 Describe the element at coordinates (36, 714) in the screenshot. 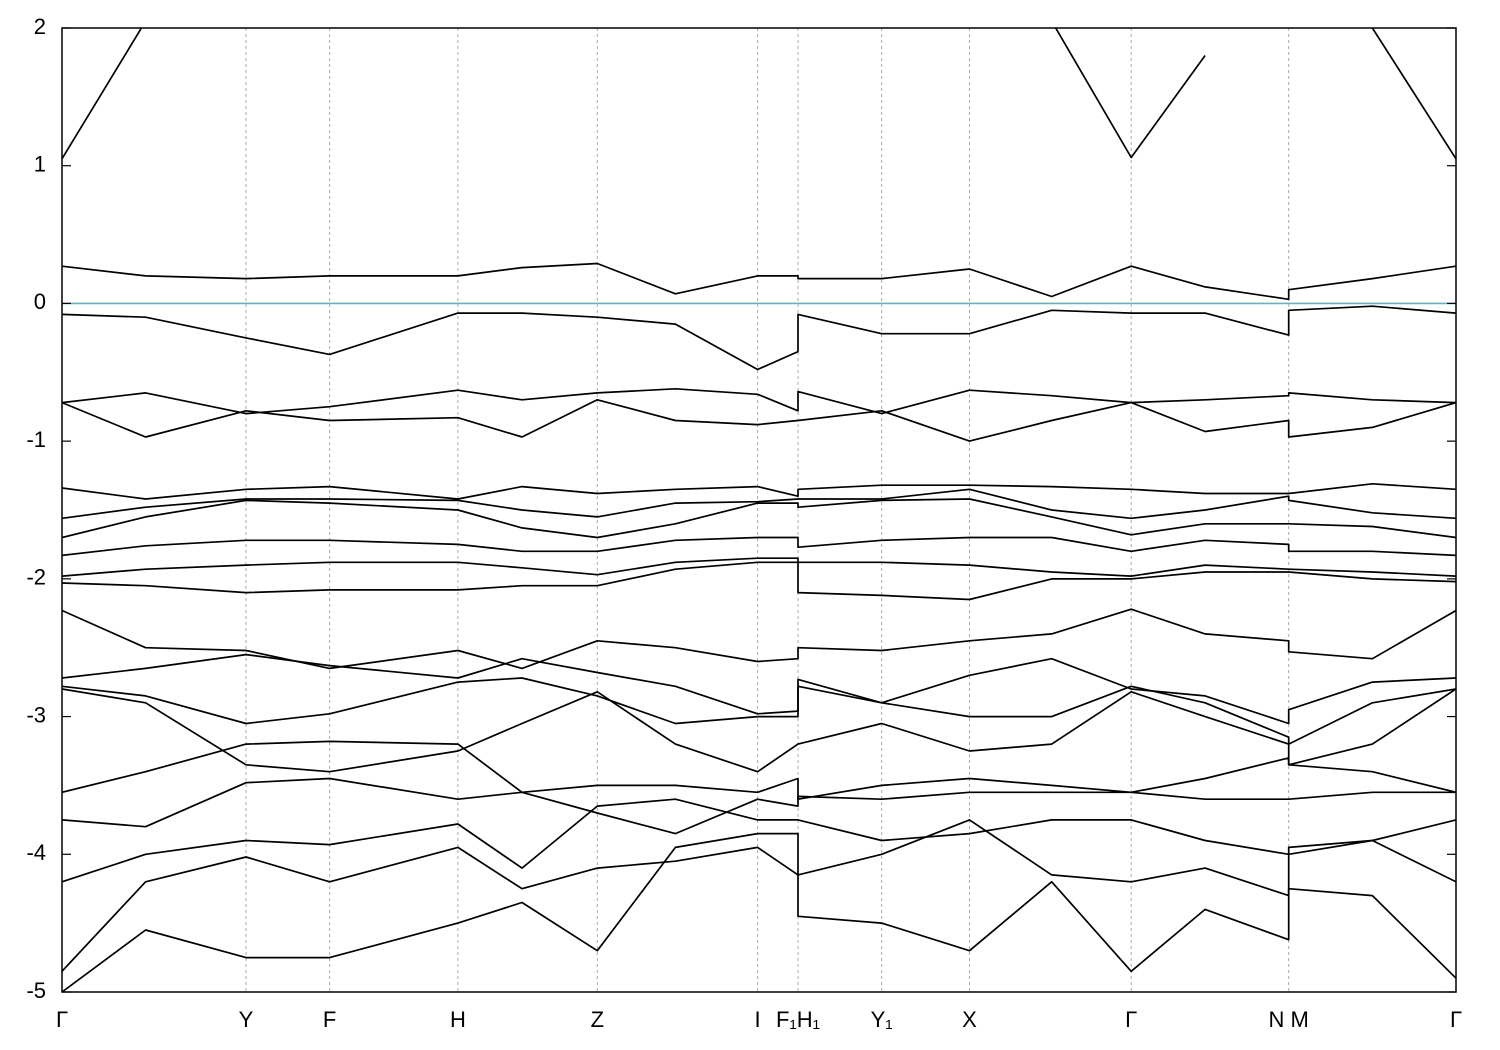

I see `y-tick-label: -3` at that location.